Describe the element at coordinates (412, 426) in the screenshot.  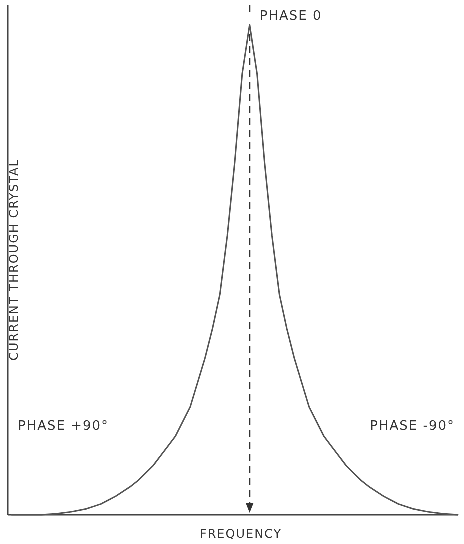
I see `annotation: PHASE -90°` at that location.